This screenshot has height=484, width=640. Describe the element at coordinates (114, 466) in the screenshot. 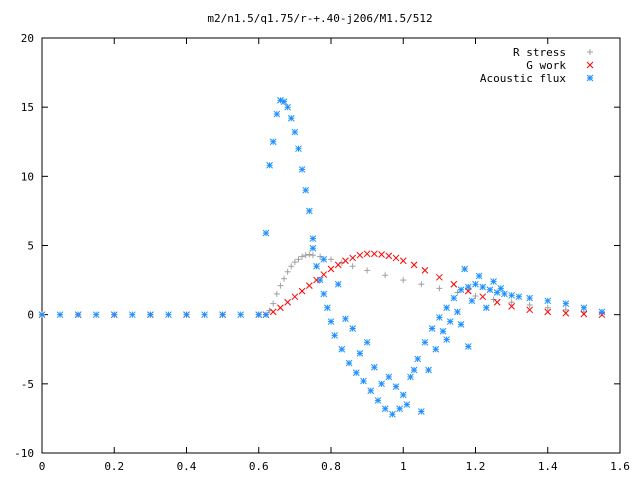

I see `x-tick-label: 0.2` at that location.